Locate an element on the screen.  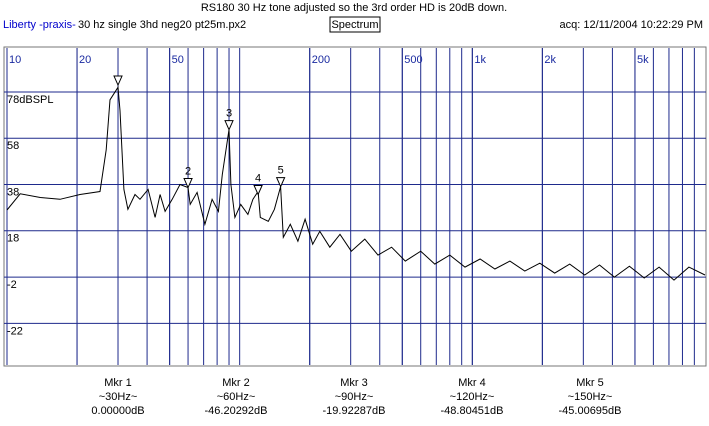
x-tick-label: 20 is located at coordinates (85, 60).